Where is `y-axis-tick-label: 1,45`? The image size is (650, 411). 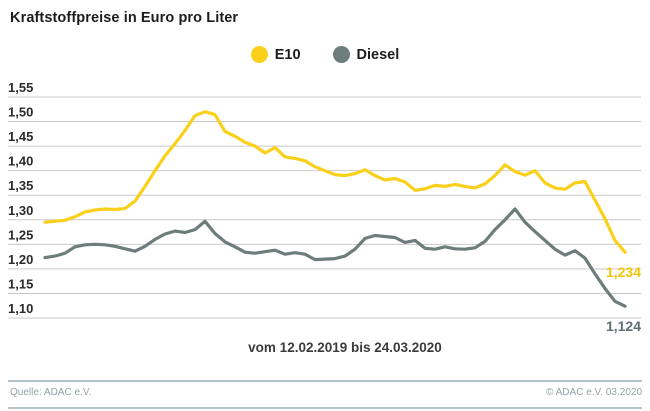
y-axis-tick-label: 1,45 is located at coordinates (20, 136).